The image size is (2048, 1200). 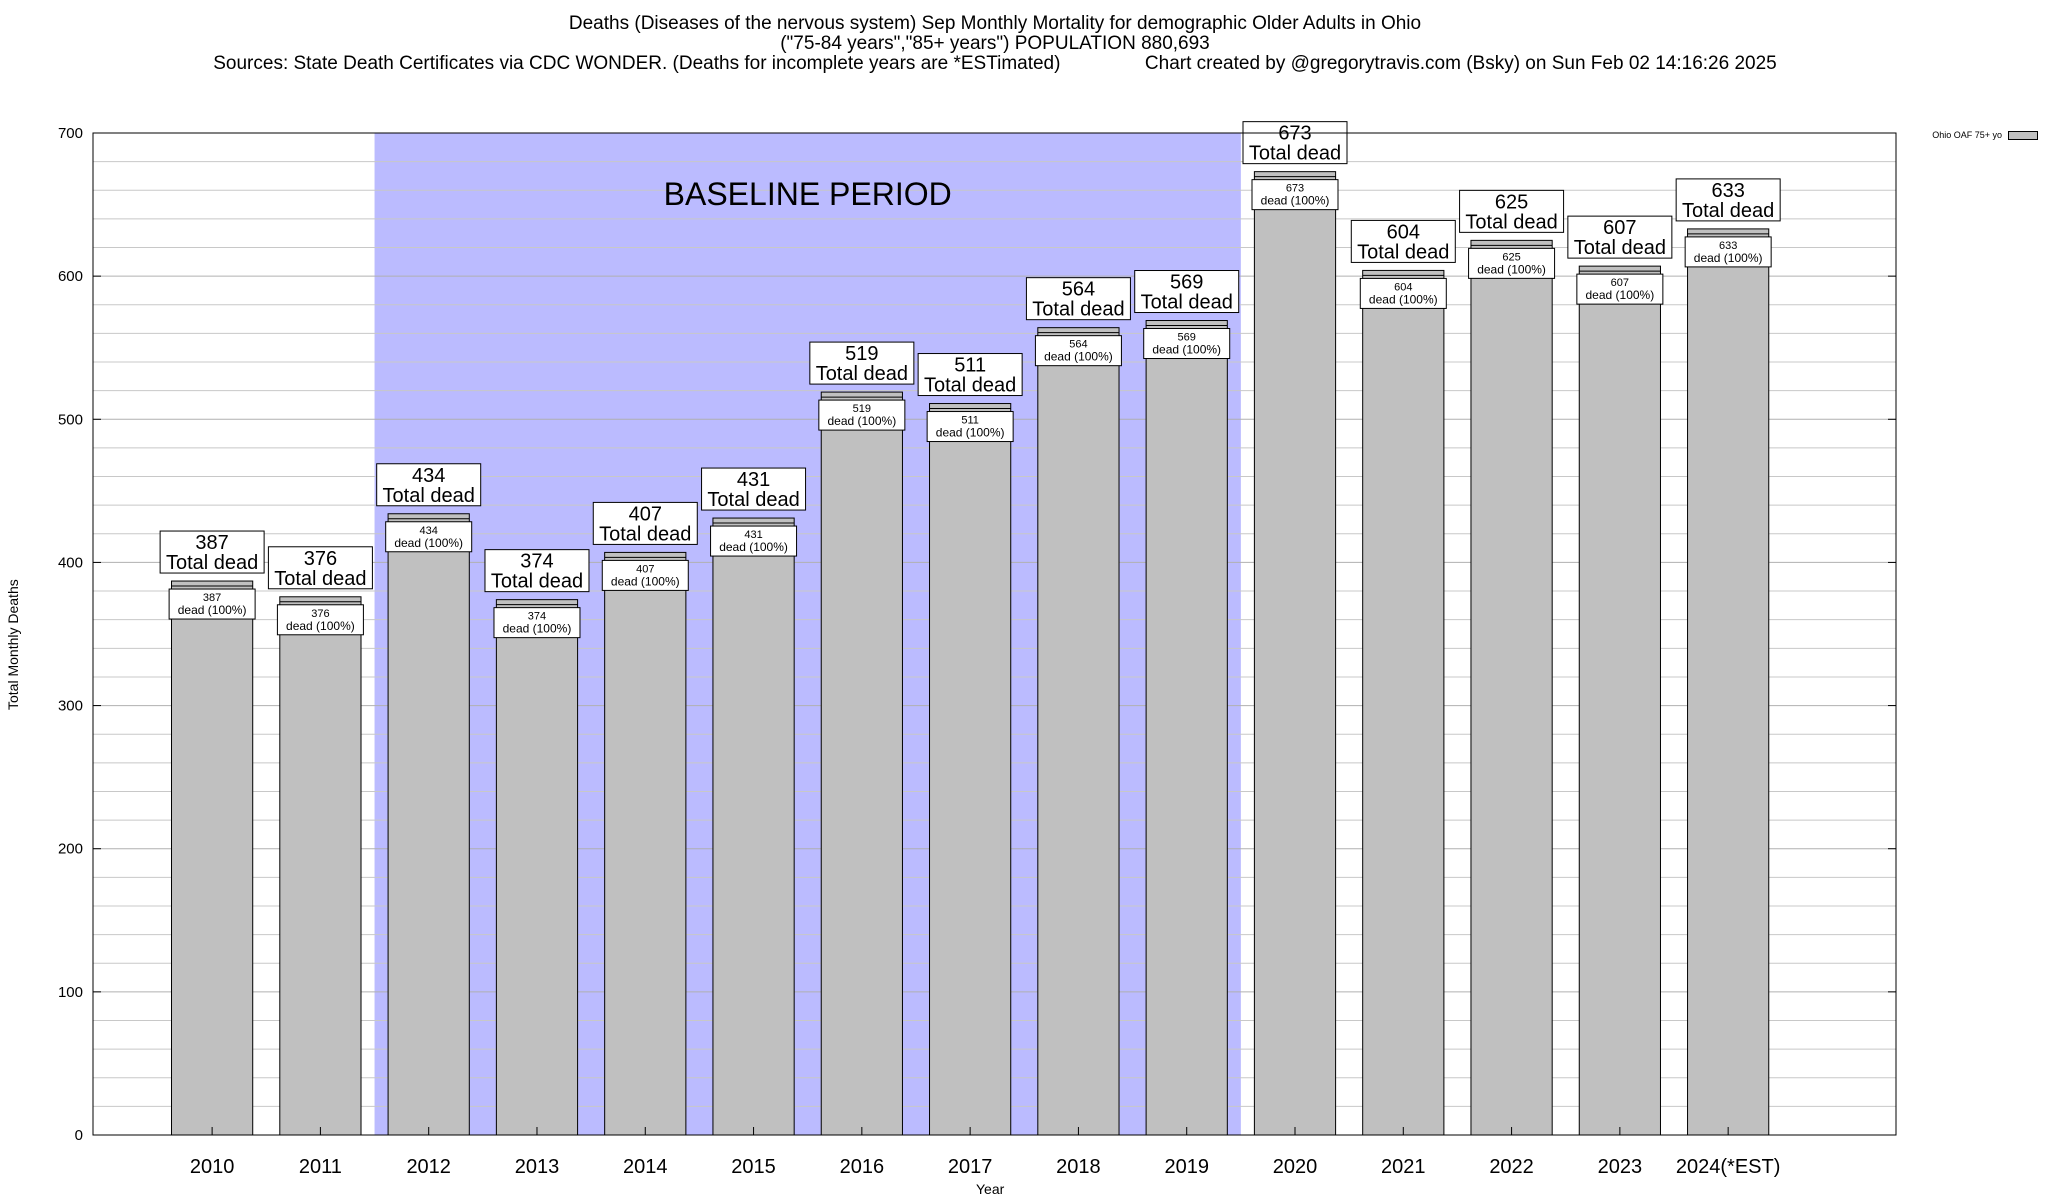 What do you see at coordinates (320, 559) in the screenshot?
I see `top-data-label-value: 376` at bounding box center [320, 559].